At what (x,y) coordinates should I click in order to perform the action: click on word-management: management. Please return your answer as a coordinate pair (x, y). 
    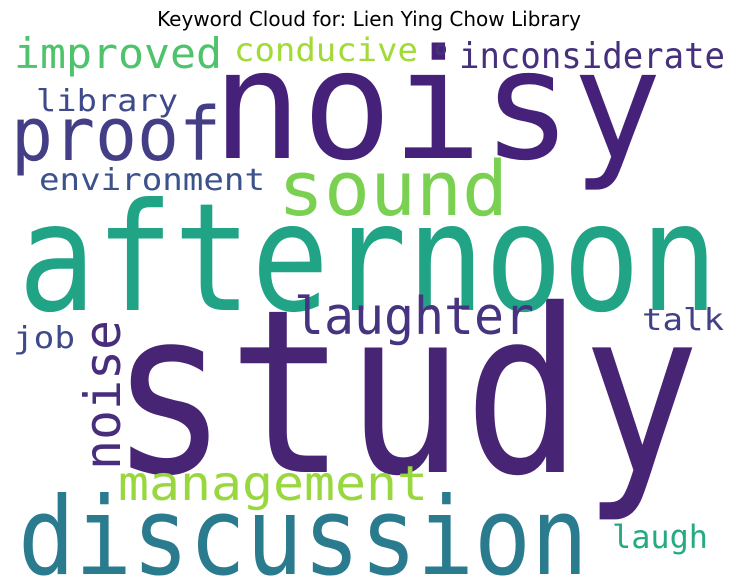
    Looking at the image, I should click on (273, 484).